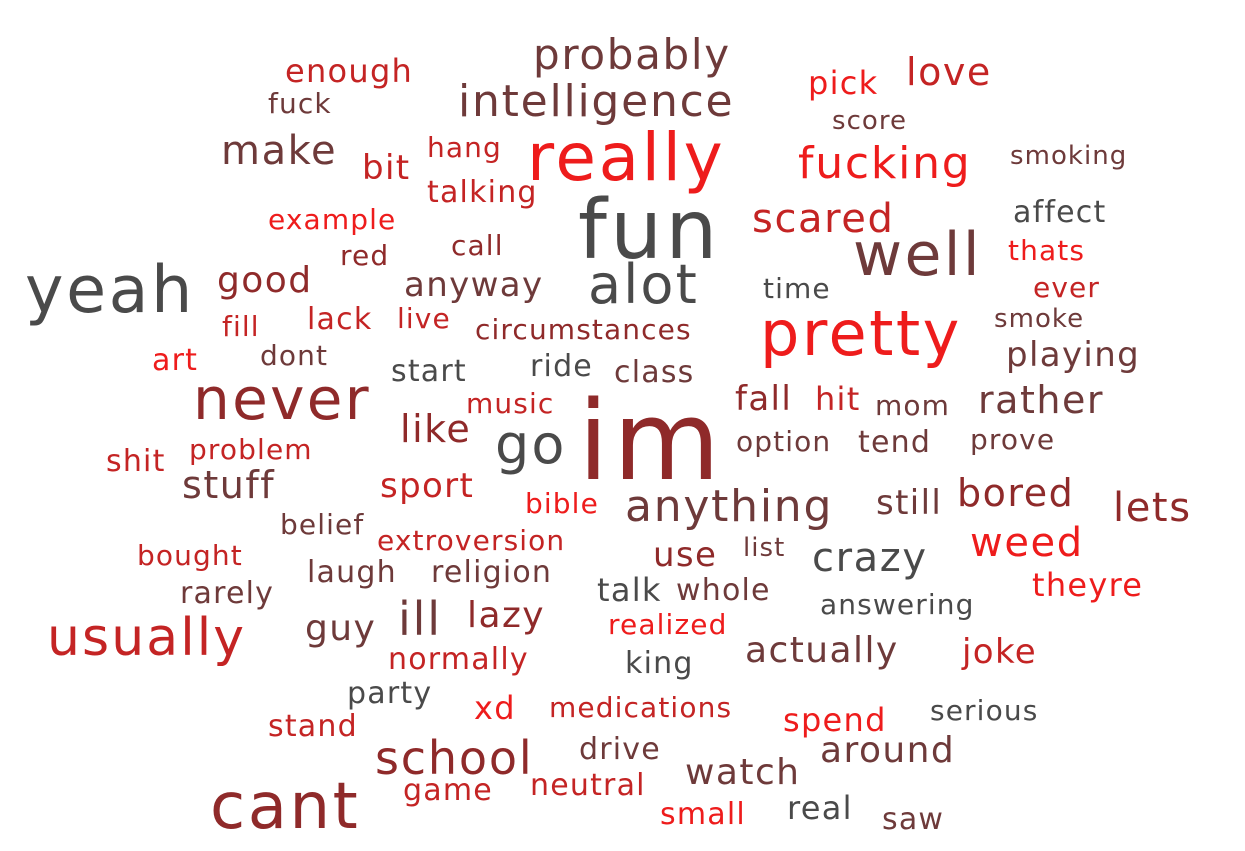 This screenshot has width=1245, height=851. What do you see at coordinates (175, 360) in the screenshot?
I see `word-art: art` at bounding box center [175, 360].